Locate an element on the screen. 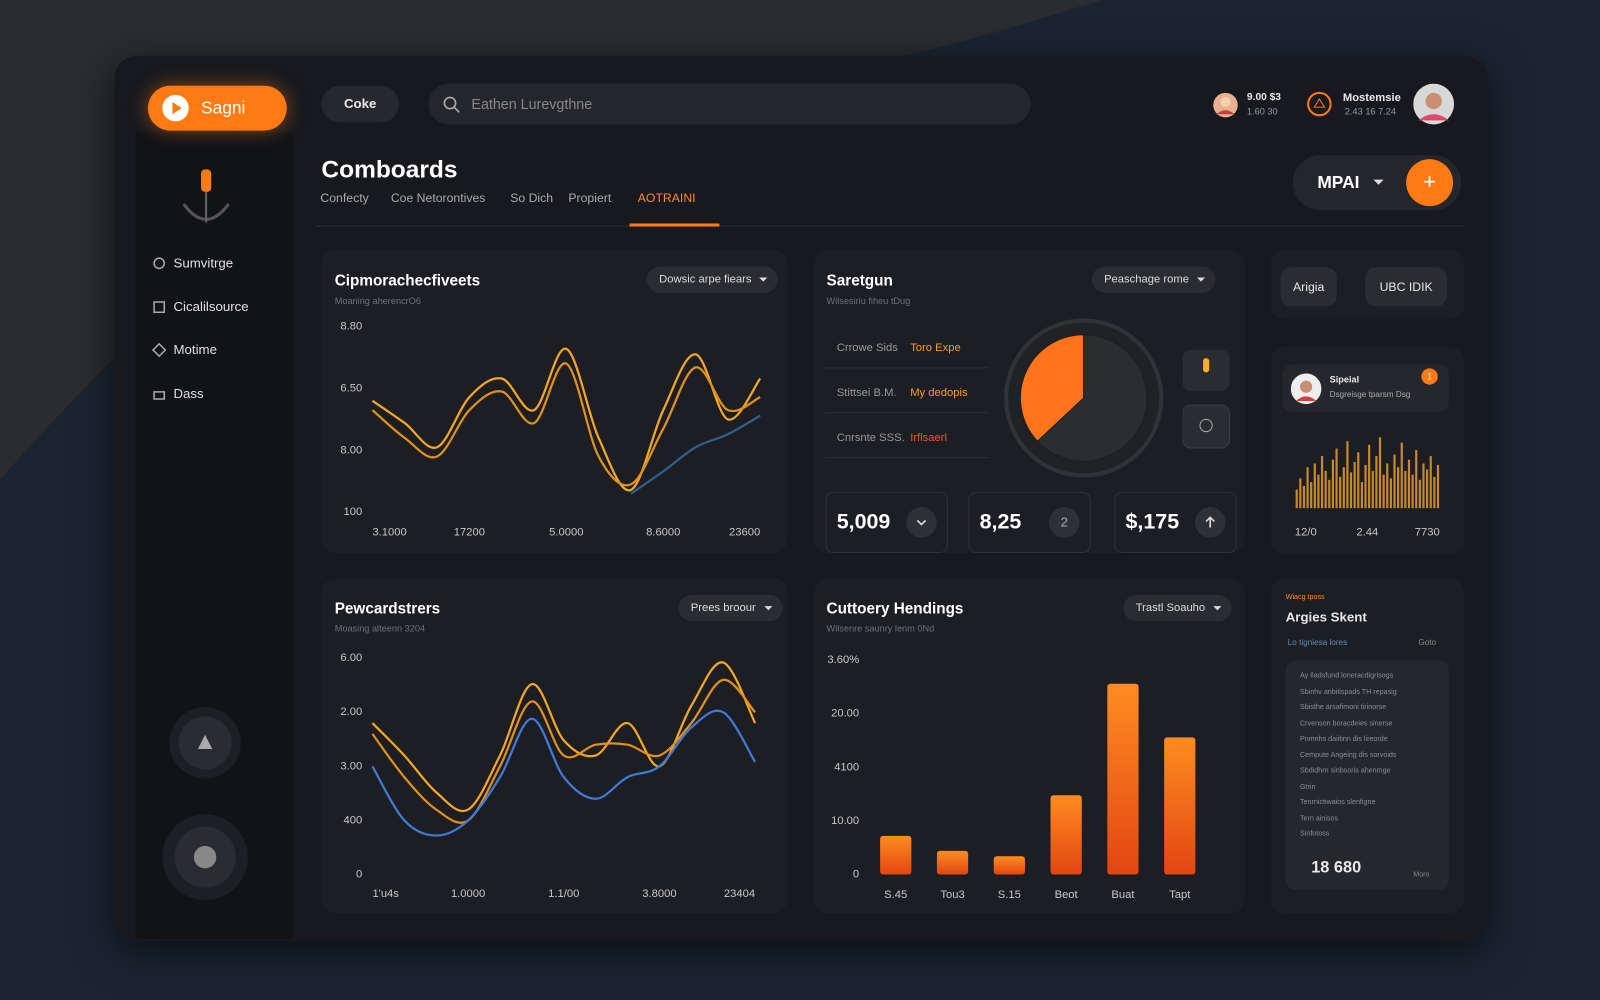 Image resolution: width=1600 pixels, height=1000 pixels. play-icon is located at coordinates (175, 108).